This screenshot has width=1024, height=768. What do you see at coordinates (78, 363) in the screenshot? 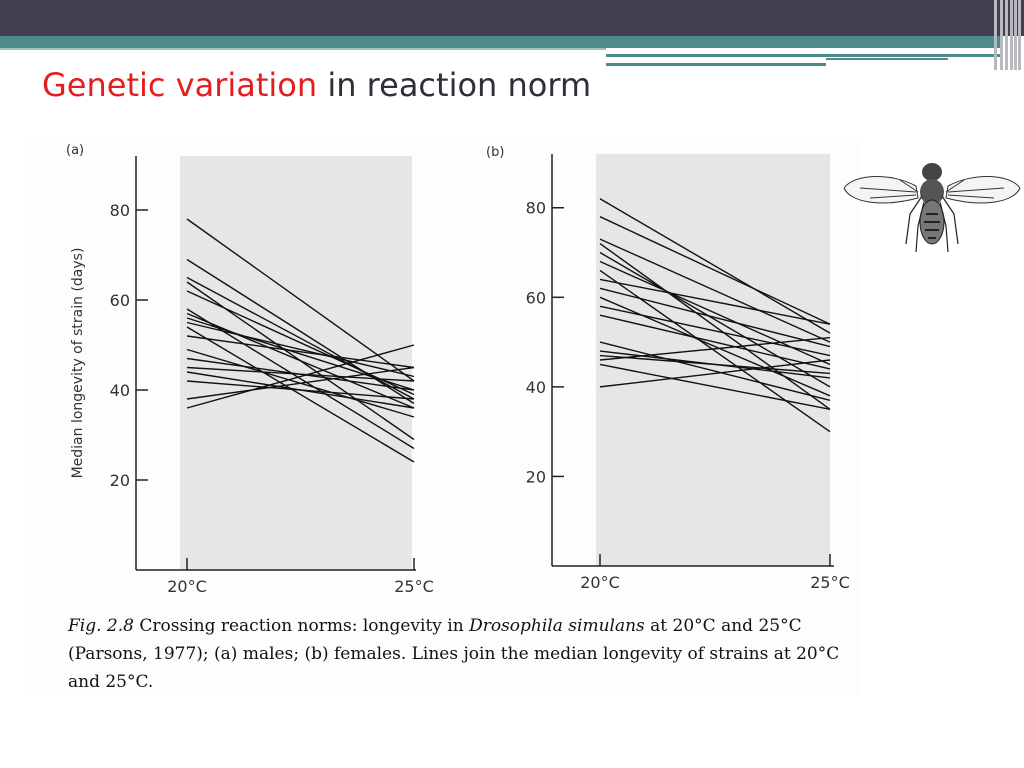
I see `y-axis-label: Median longevity of strain (days)` at bounding box center [78, 363].